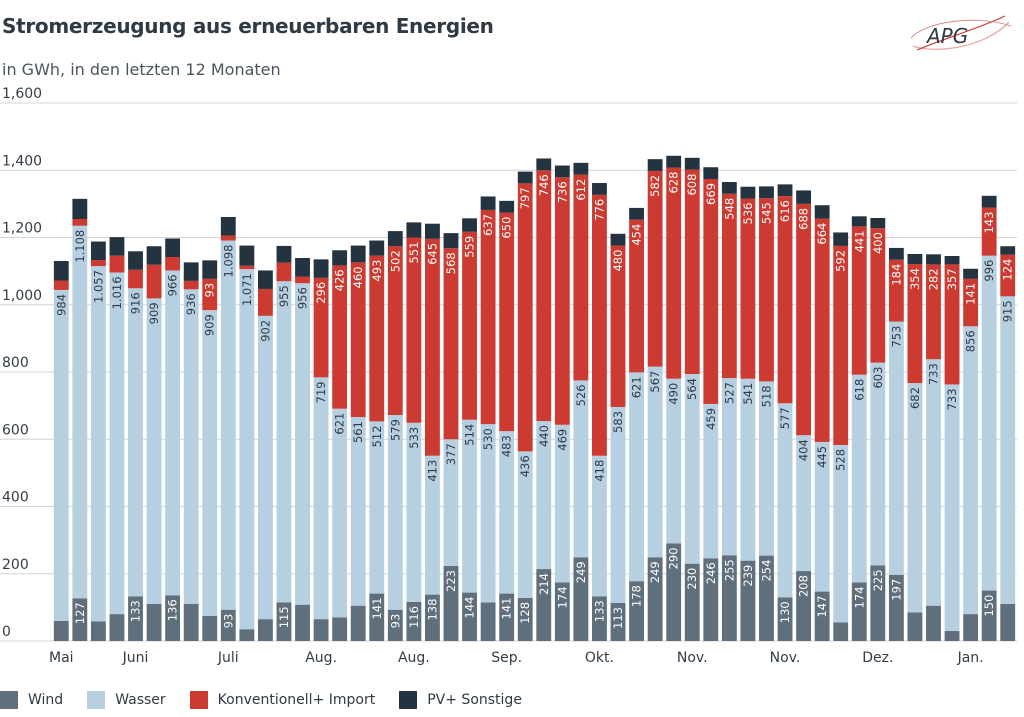 The width and height of the screenshot is (1024, 717). I want to click on data-label-konventionell: 296, so click(321, 293).